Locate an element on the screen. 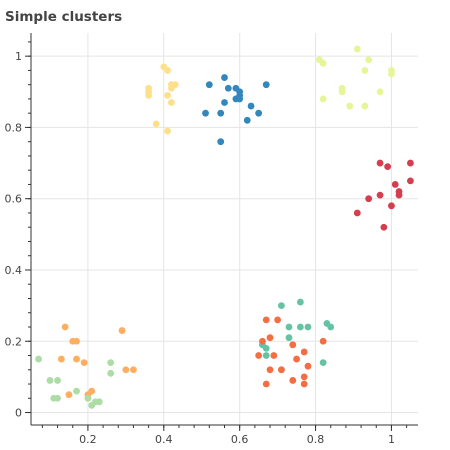 Image resolution: width=450 pixels, height=450 pixels. y-tick-label: 0.8 is located at coordinates (14, 127).